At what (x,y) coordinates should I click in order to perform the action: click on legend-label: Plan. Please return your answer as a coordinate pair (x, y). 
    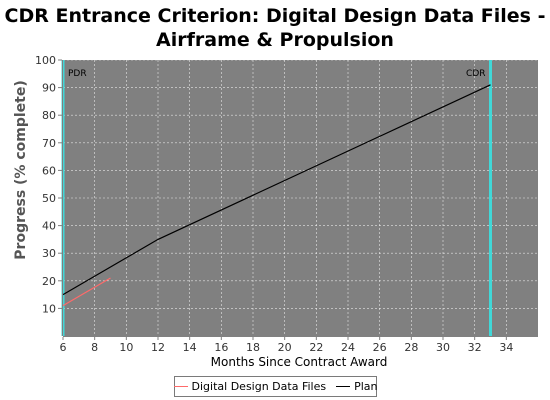
    Looking at the image, I should click on (366, 386).